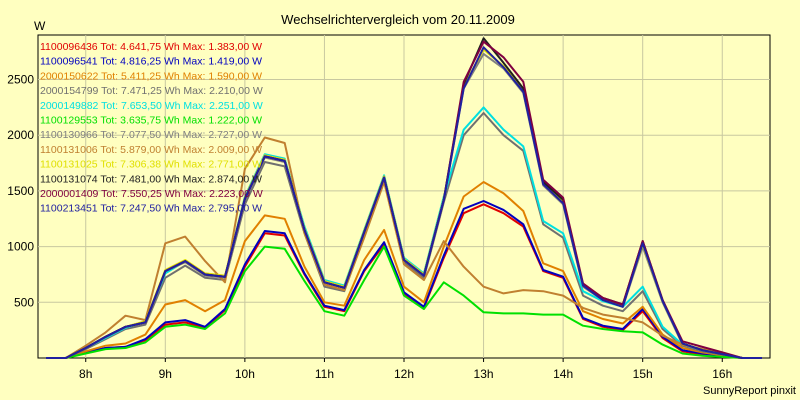 The image size is (800, 400). Describe the element at coordinates (20, 191) in the screenshot. I see `y-tick-label: 1500` at that location.